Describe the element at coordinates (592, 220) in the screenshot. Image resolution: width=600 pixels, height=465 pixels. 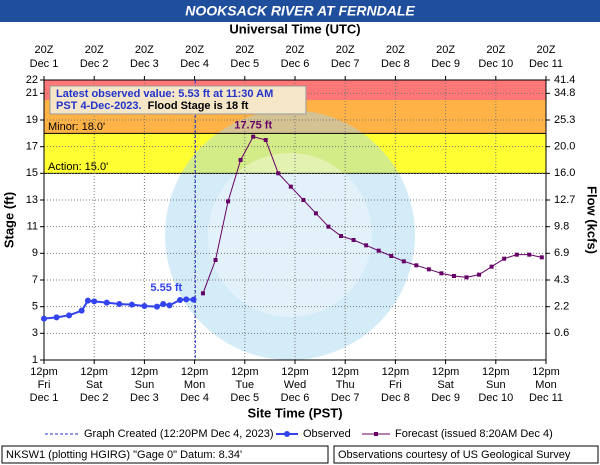
I see `y2-axis-label: Flow (kcfs)` at that location.